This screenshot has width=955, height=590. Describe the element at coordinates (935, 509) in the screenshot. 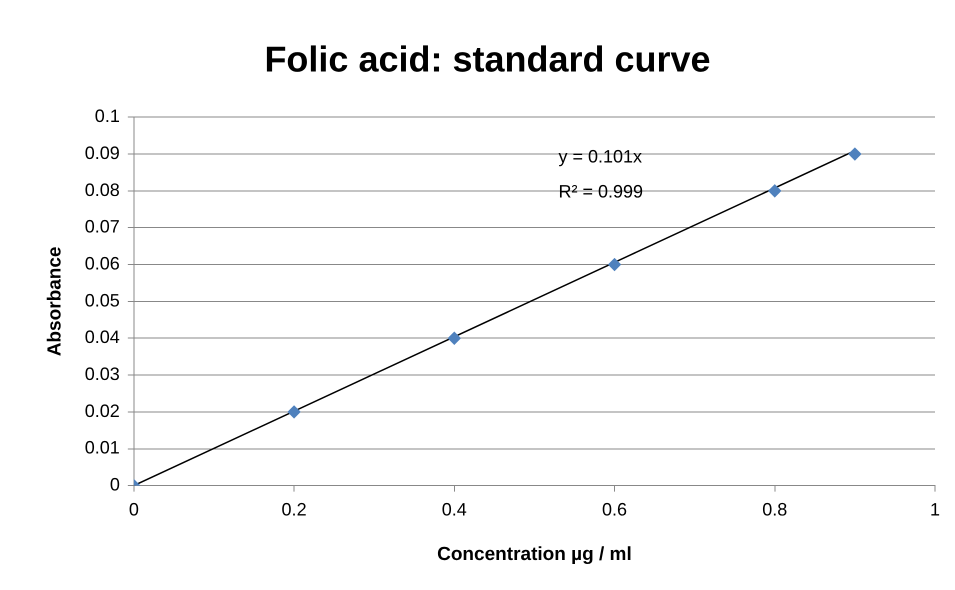

I see `x-tick-label: 1` at that location.